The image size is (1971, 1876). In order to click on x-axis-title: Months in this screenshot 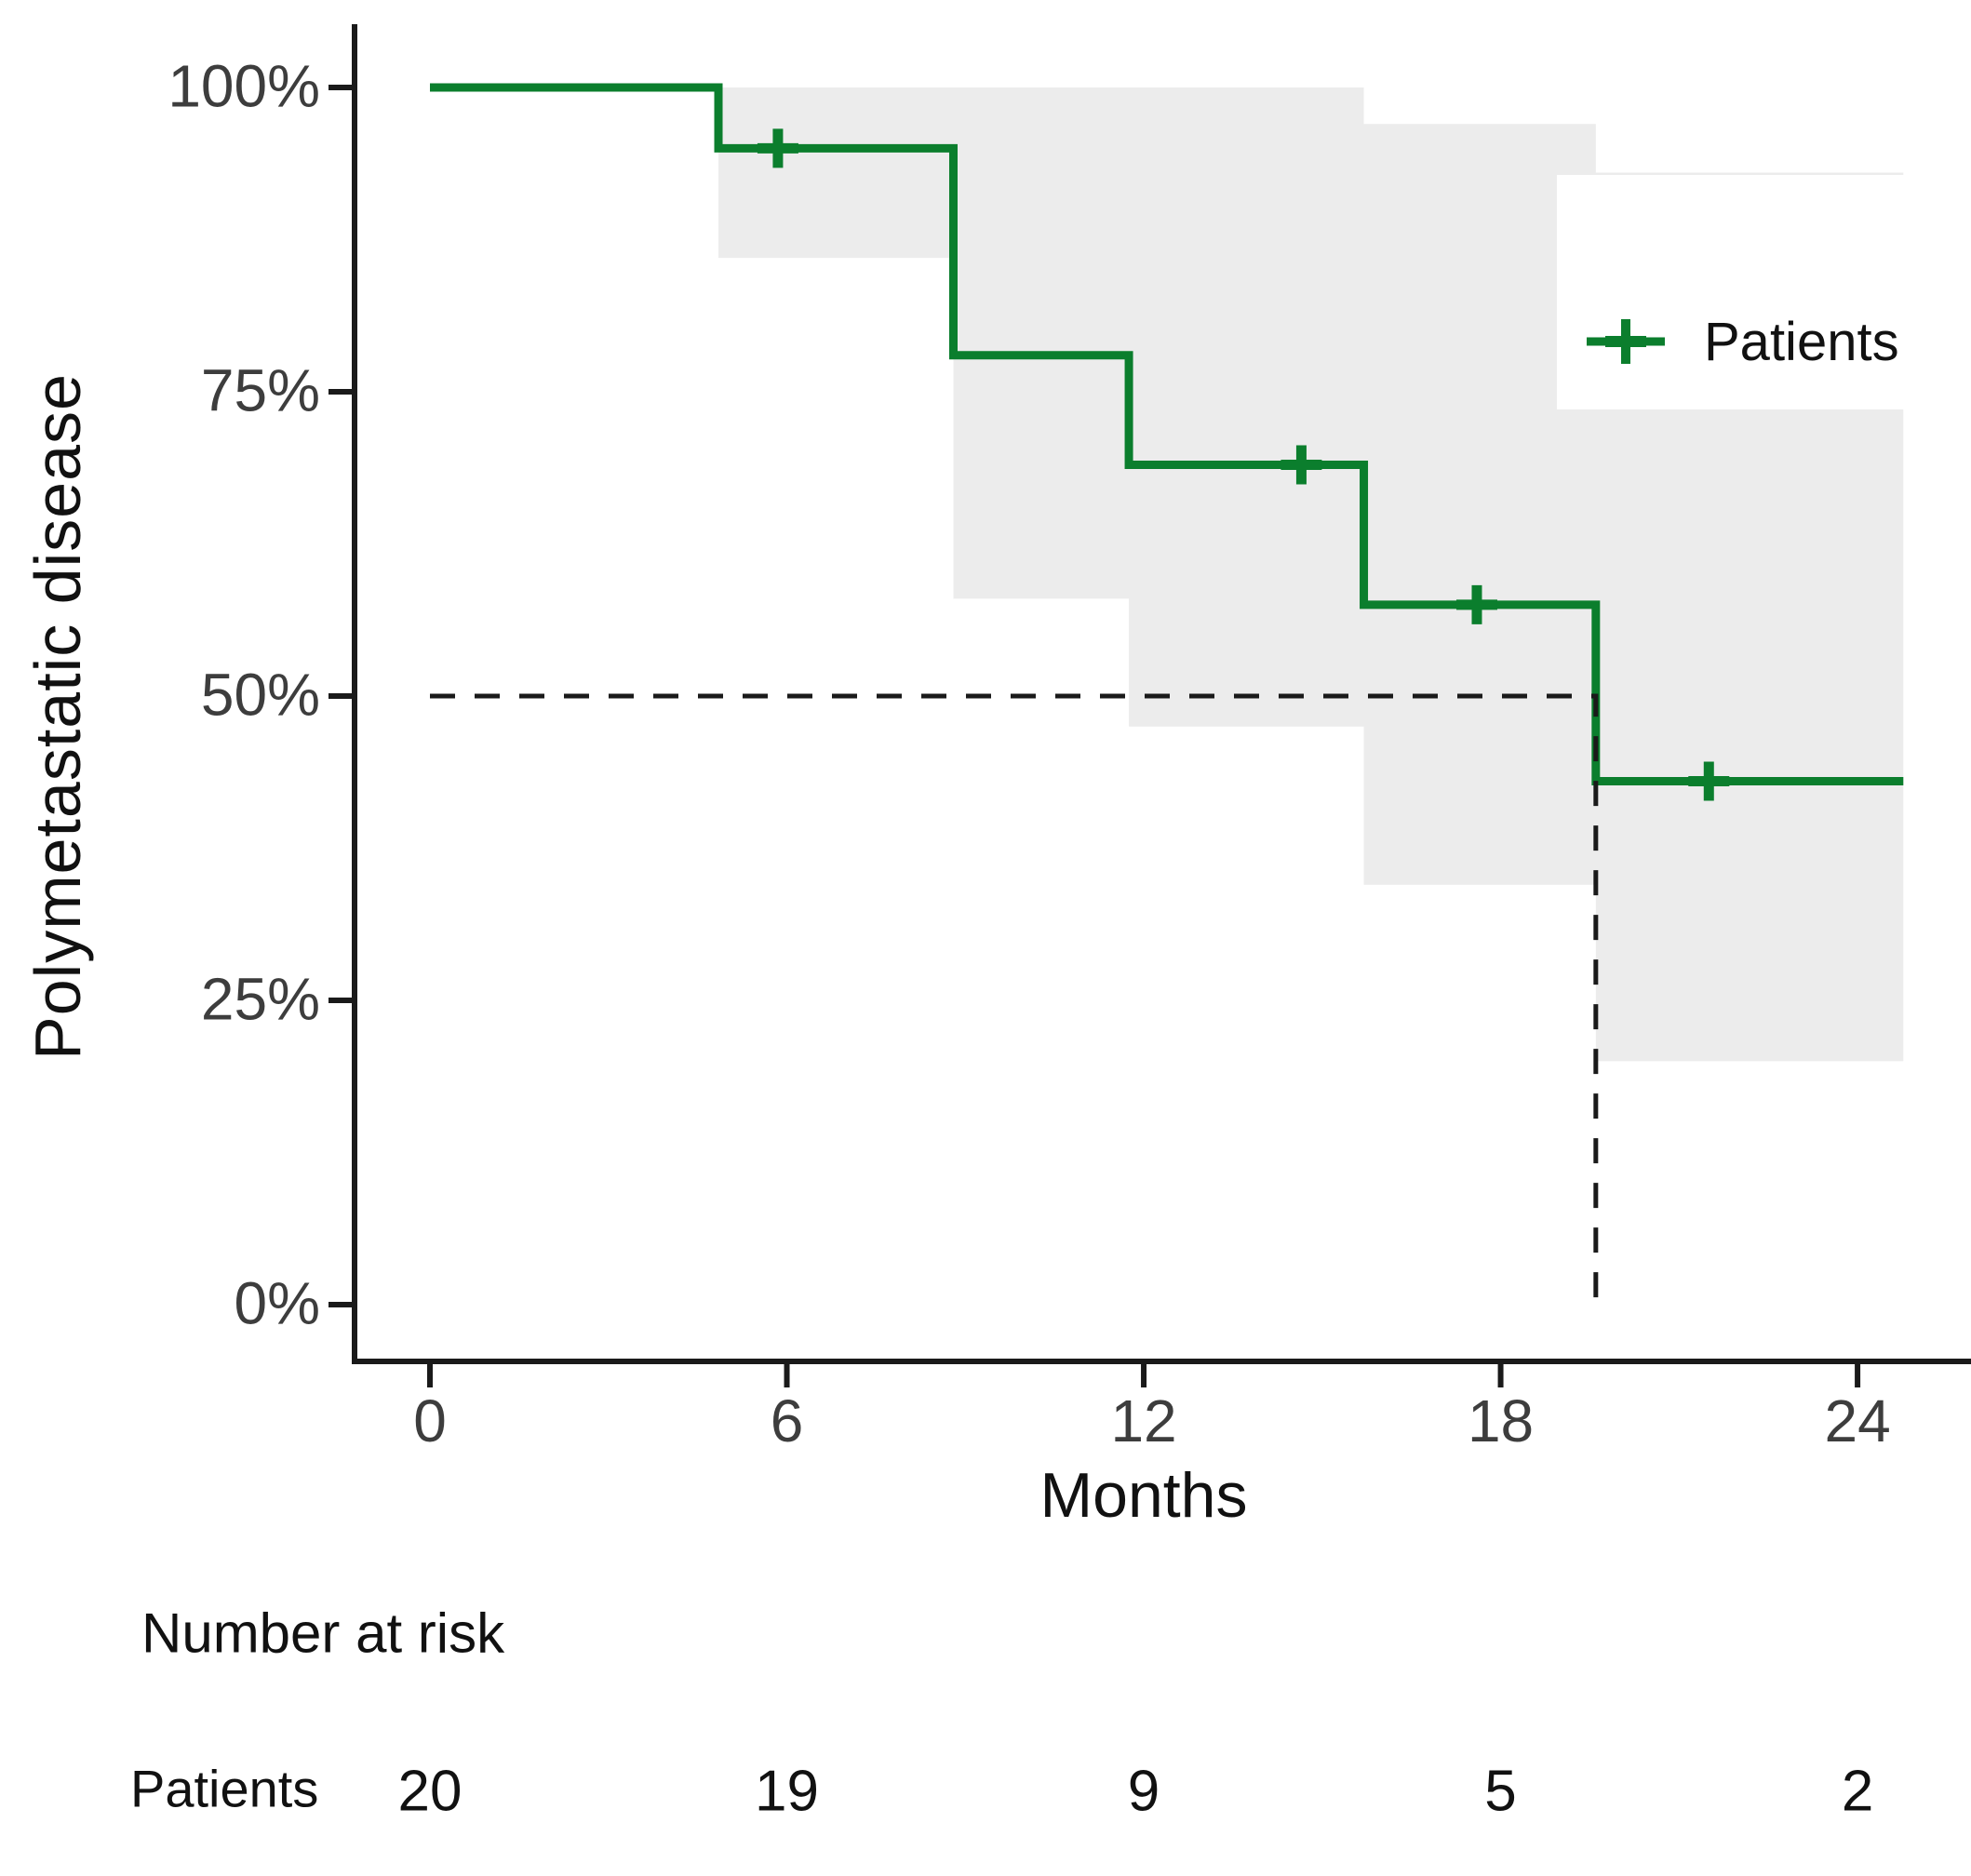, I will do `click(1143, 1495)`.